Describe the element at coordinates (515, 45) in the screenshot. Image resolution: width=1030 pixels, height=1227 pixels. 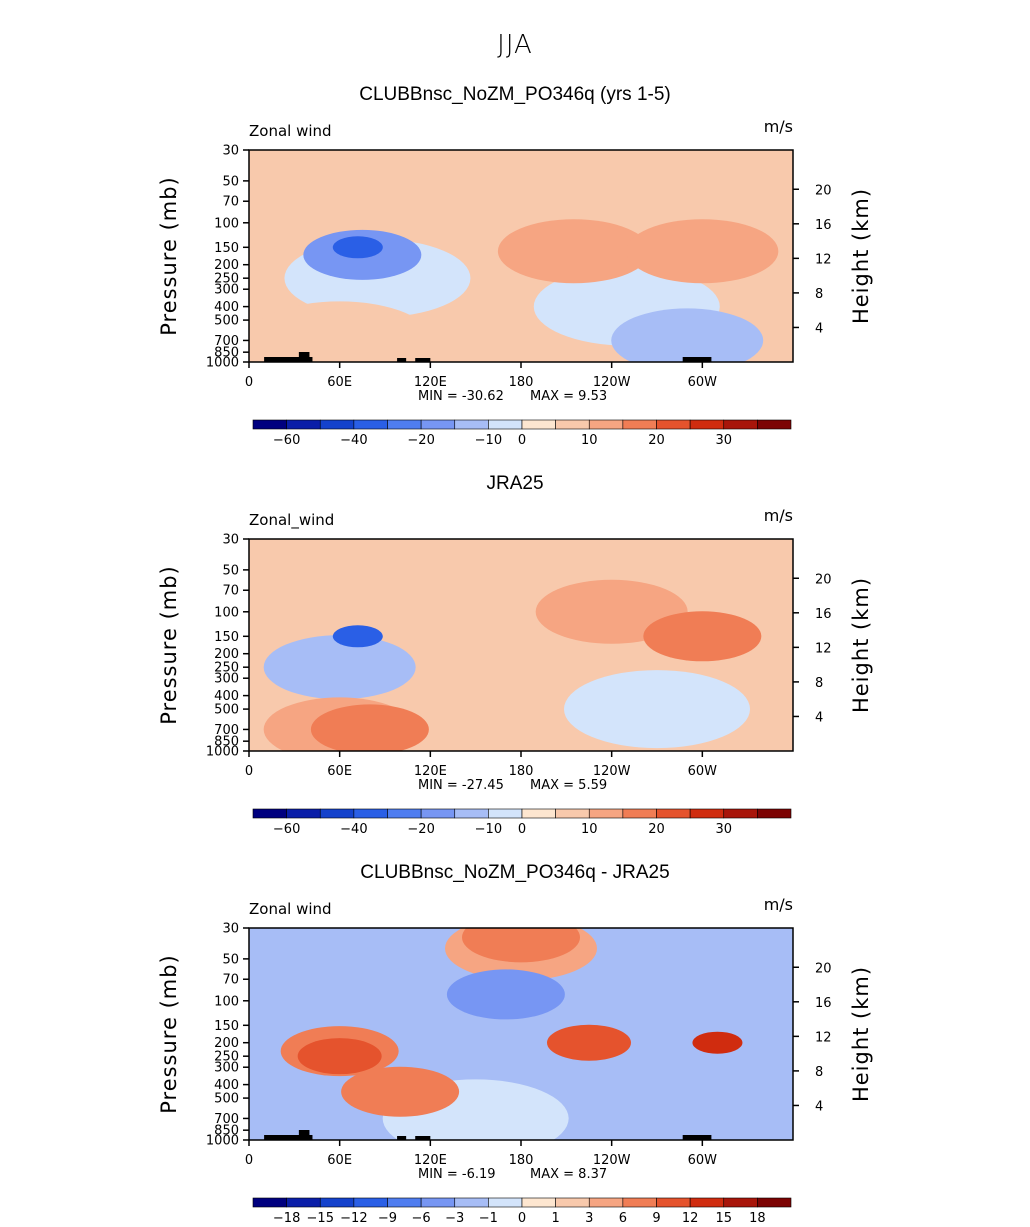
I see `figure-title: JJA` at that location.